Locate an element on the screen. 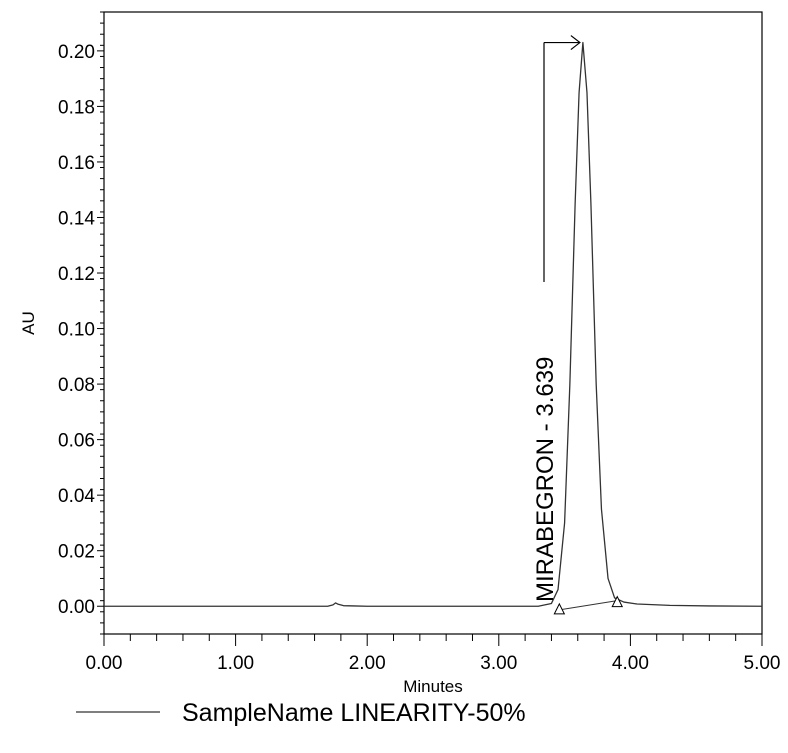 The height and width of the screenshot is (753, 788). x-axis-title: Minutes is located at coordinates (433, 686).